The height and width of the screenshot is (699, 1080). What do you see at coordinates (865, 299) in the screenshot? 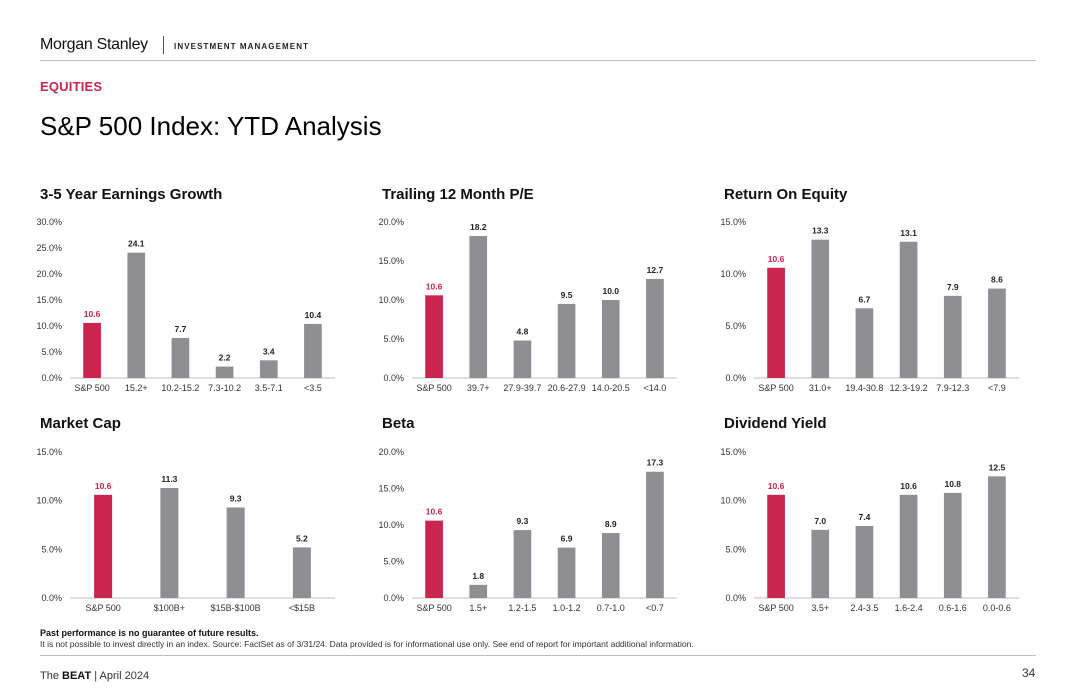
I see `data-label: 6.7` at bounding box center [865, 299].